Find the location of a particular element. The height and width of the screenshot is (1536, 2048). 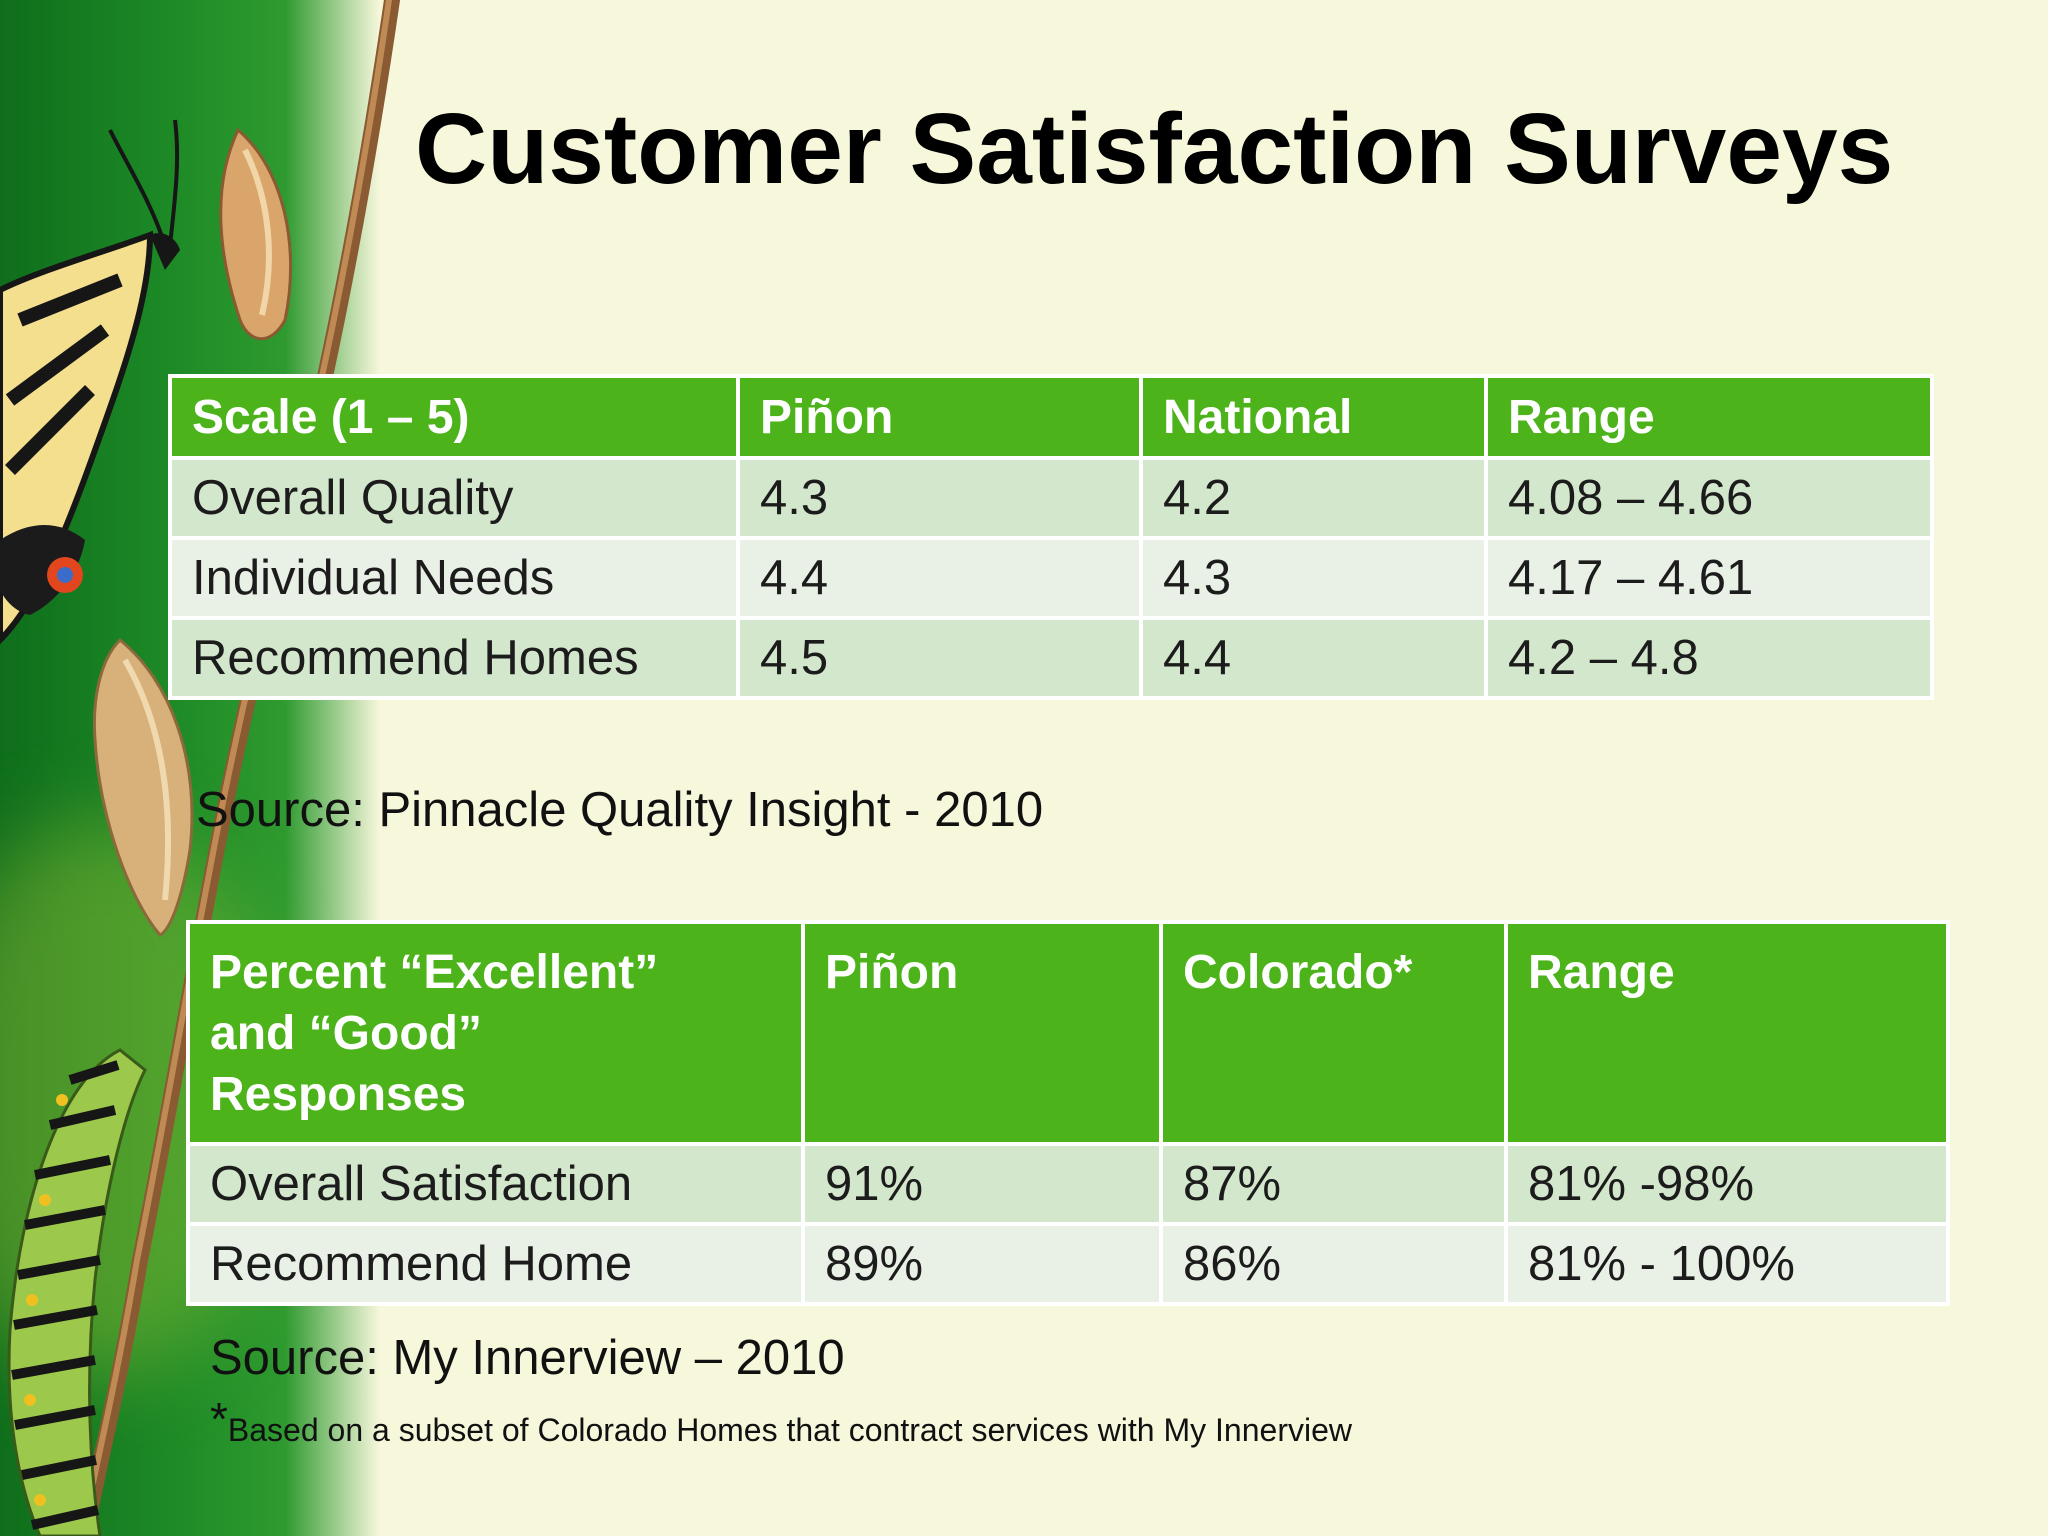

table-row: Overall Satisfaction 91% 87% 81% -98% is located at coordinates (1068, 1184).